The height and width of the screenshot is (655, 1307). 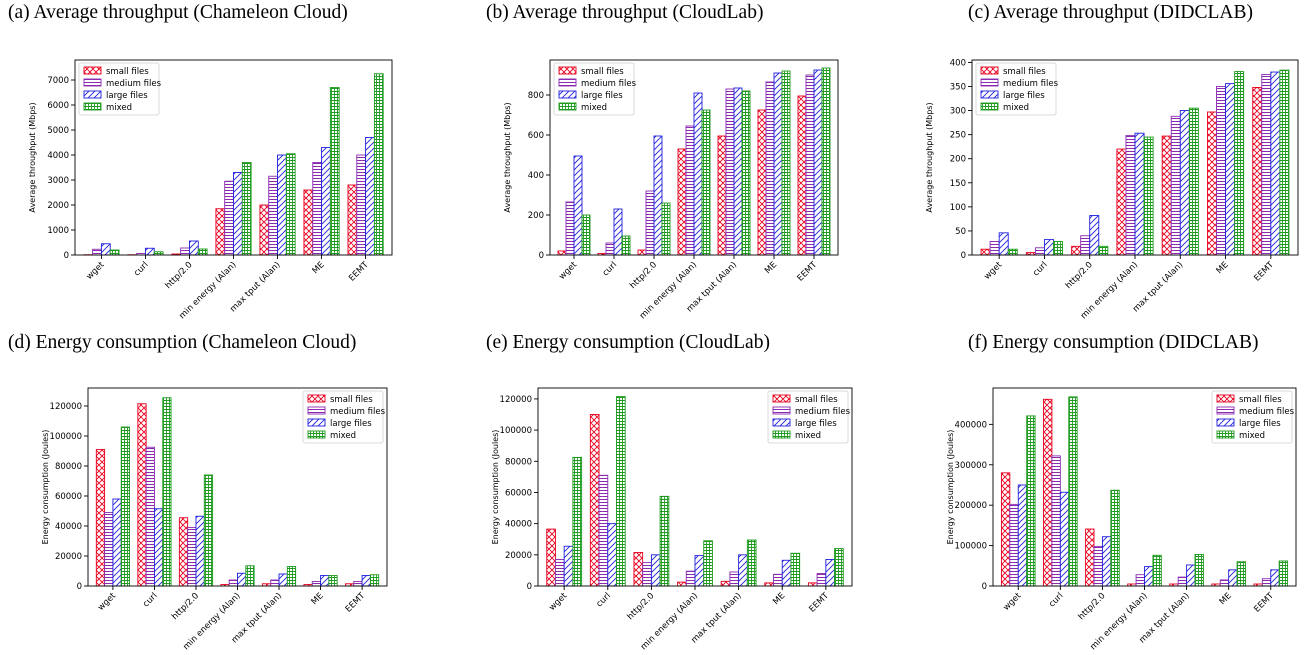 What do you see at coordinates (958, 87) in the screenshot?
I see `y-tick-label: 350` at bounding box center [958, 87].